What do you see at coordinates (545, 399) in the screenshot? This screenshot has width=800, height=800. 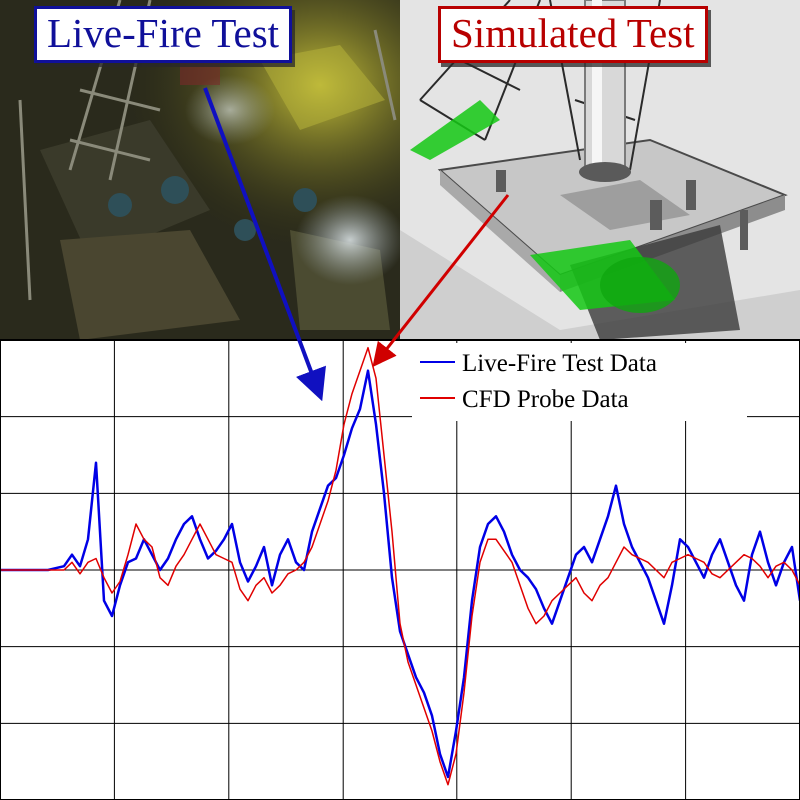 I see `legend-label-cfd: CFD Probe Data` at bounding box center [545, 399].